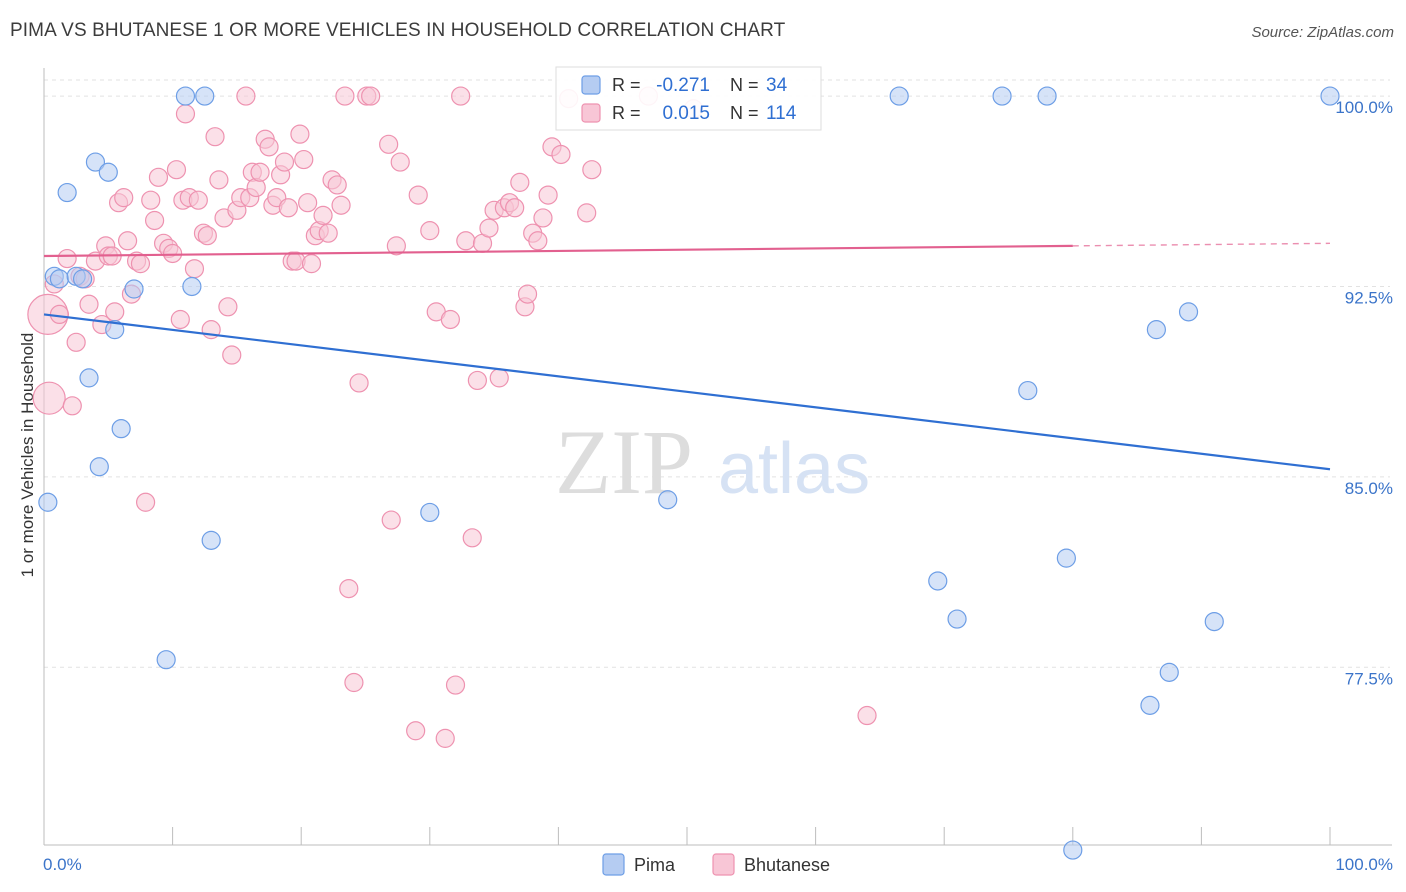 The height and width of the screenshot is (892, 1406). I want to click on series-legend: Pima Bhutanese, so click(716, 864).